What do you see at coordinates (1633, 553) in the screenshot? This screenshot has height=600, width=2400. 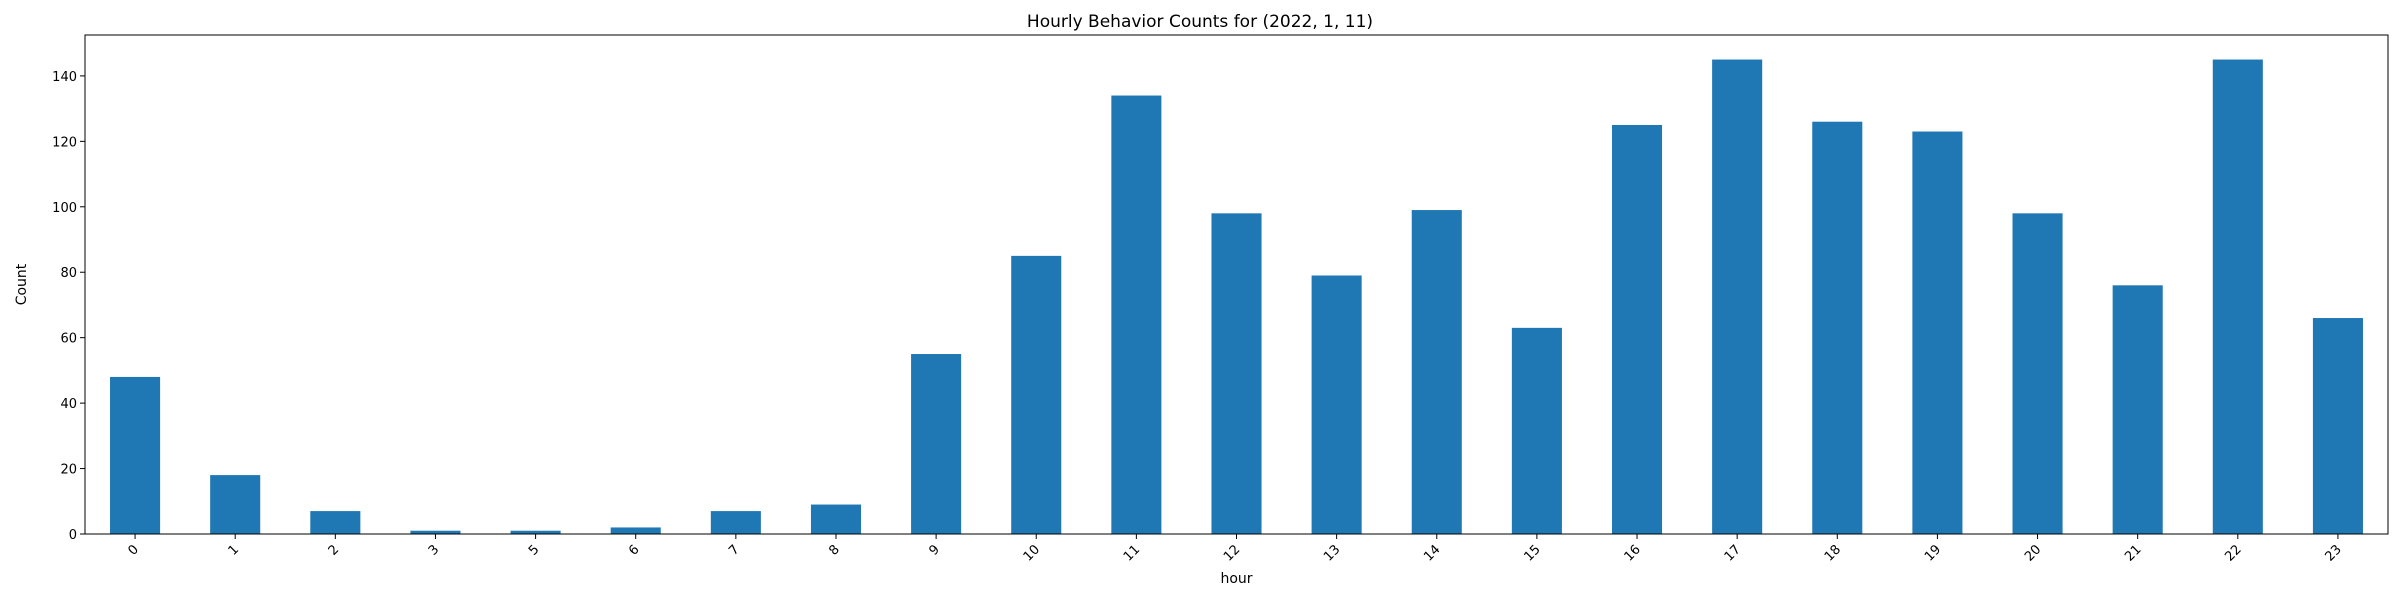 I see `x-tick-label: 16` at bounding box center [1633, 553].